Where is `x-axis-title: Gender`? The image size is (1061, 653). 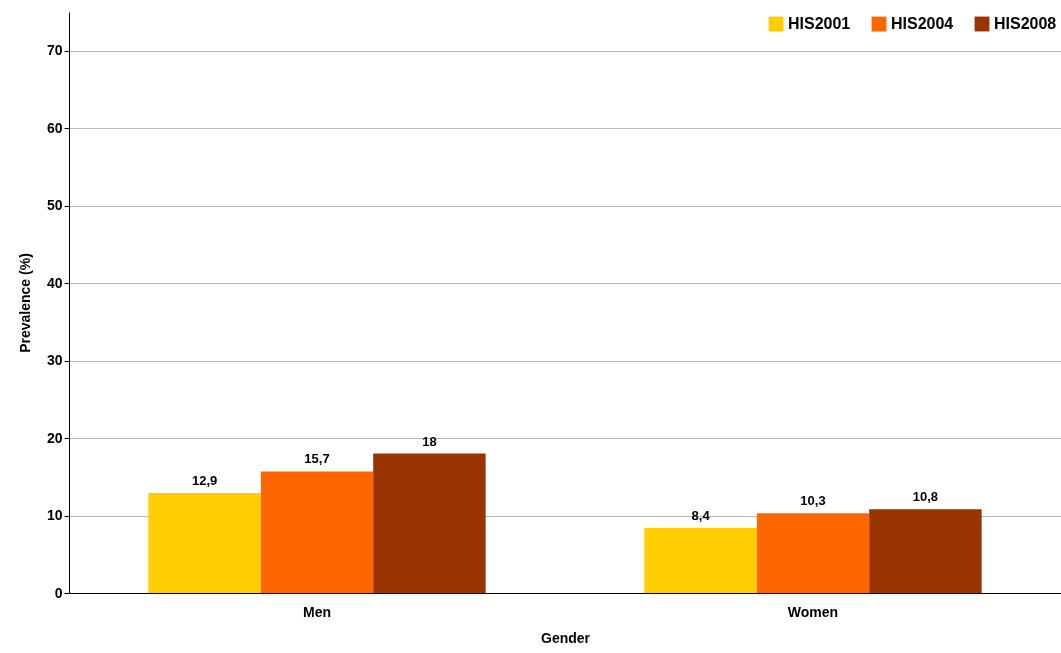
x-axis-title: Gender is located at coordinates (565, 637).